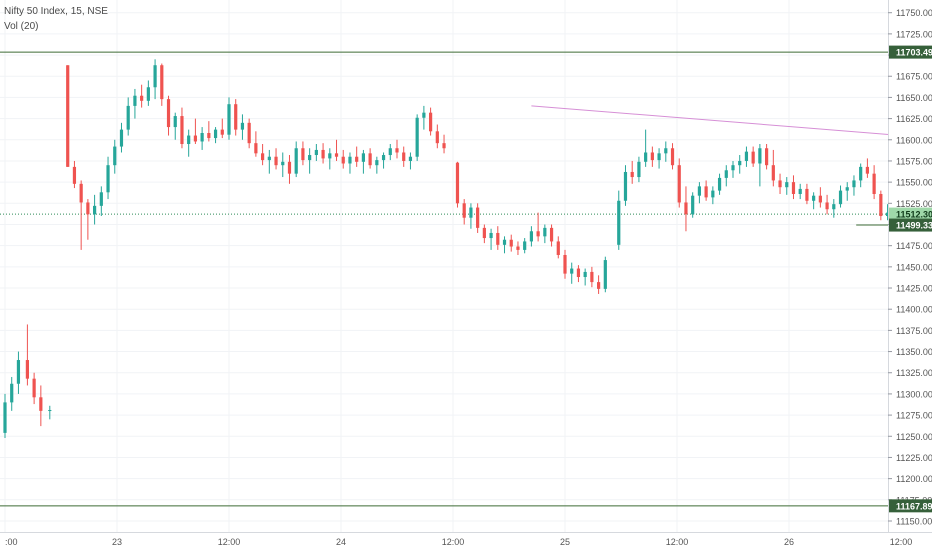  Describe the element at coordinates (910, 225) in the screenshot. I see `price-label-background` at that location.